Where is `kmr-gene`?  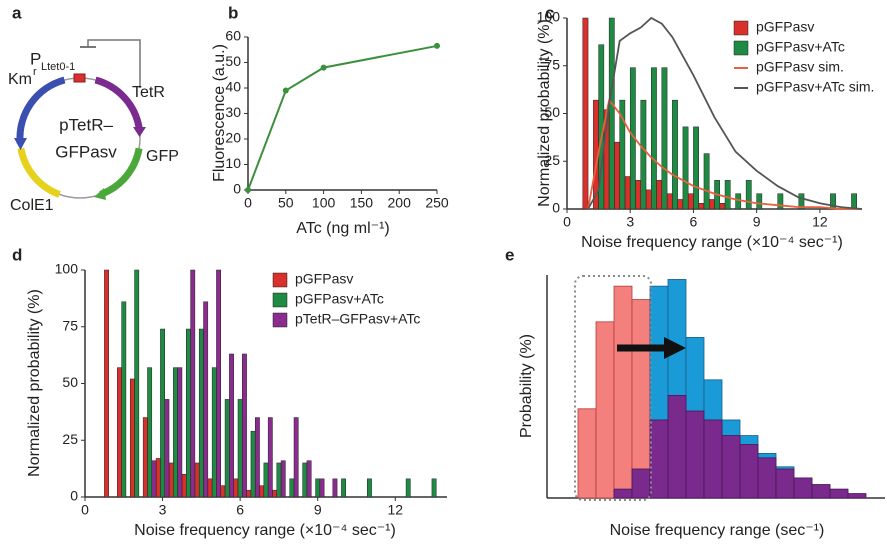
kmr-gene is located at coordinates (41, 110).